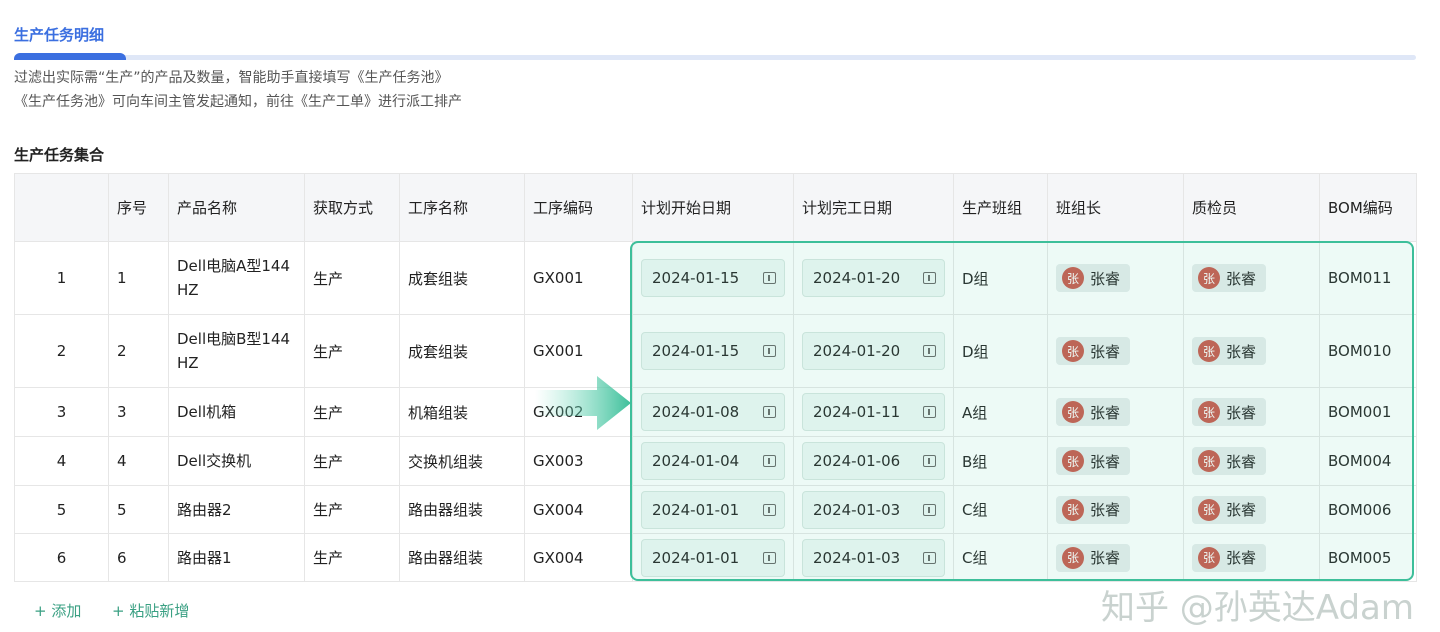 Image resolution: width=1440 pixels, height=632 pixels. Describe the element at coordinates (1257, 608) in the screenshot. I see `watermark: 知乎 @孙英达Adam` at that location.